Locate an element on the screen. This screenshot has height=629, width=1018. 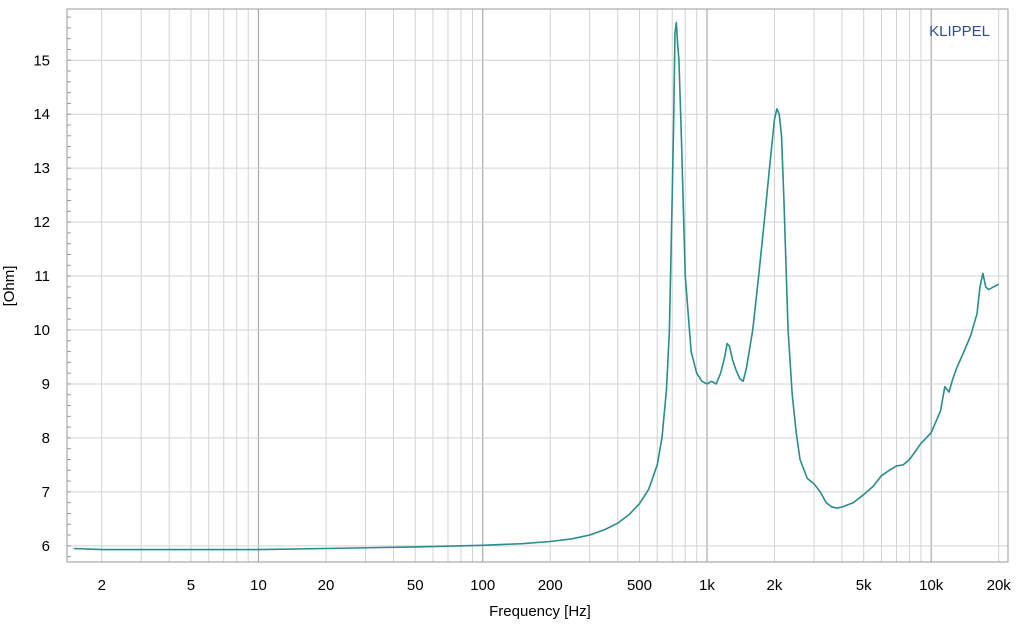
x-tick-label: 20 is located at coordinates (326, 585).